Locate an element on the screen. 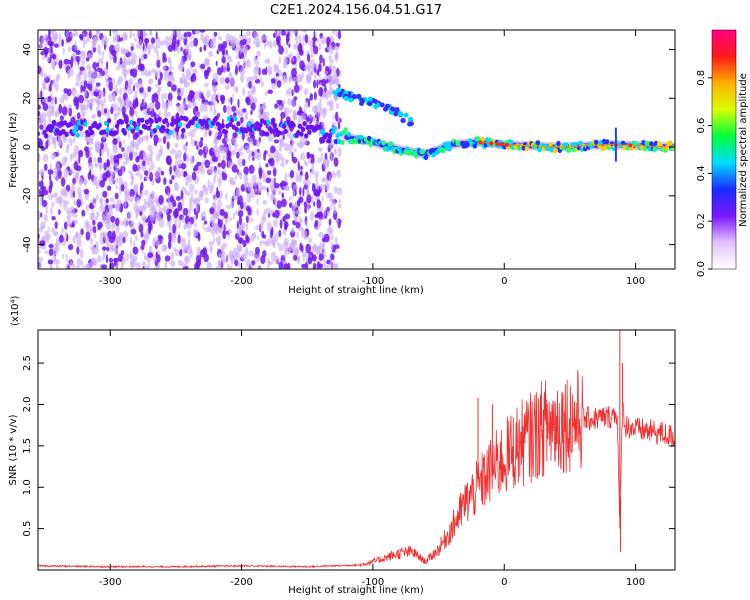 The width and height of the screenshot is (750, 600). heatmap-y-label: Frequency (Hz) is located at coordinates (13, 150).